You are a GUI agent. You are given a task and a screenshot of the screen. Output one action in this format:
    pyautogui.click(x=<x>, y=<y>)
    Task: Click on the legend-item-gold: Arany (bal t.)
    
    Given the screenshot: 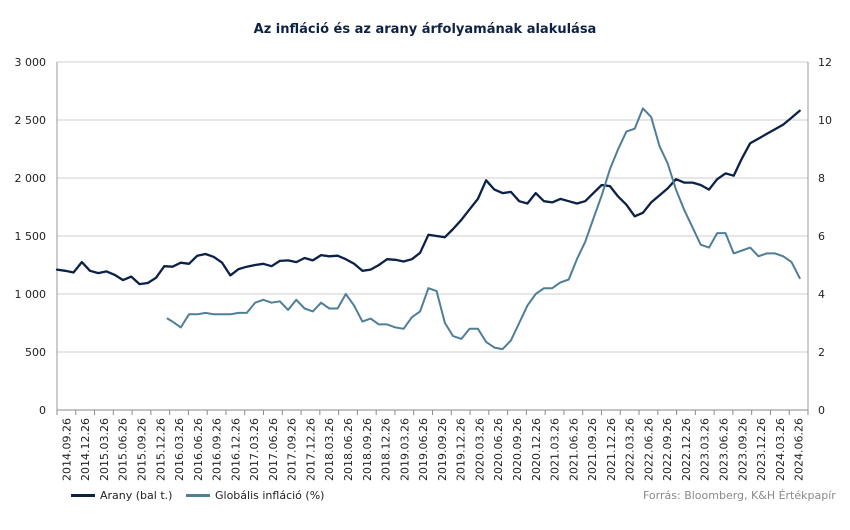 What is the action you would take?
    pyautogui.click(x=121, y=495)
    